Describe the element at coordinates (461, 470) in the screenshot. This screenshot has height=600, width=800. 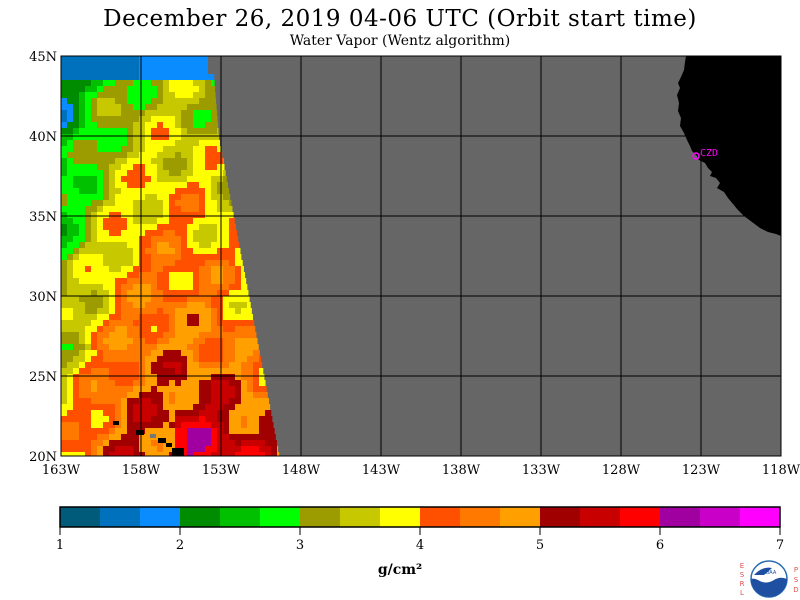
I see `longitude-label: 138W` at that location.